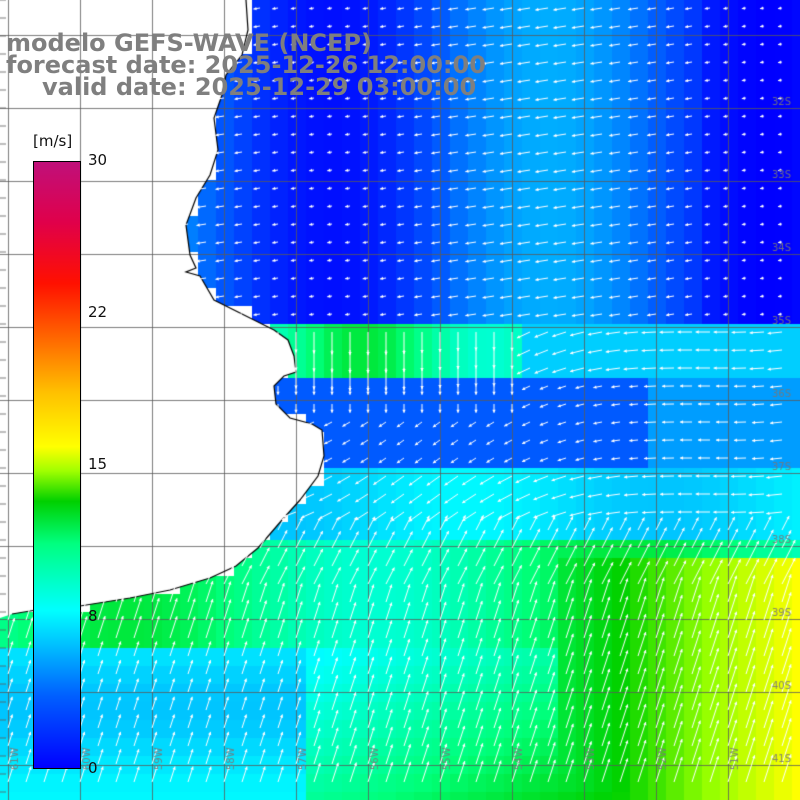 The image size is (800, 800). I want to click on colorbar-unit-label: [m/s], so click(53, 141).